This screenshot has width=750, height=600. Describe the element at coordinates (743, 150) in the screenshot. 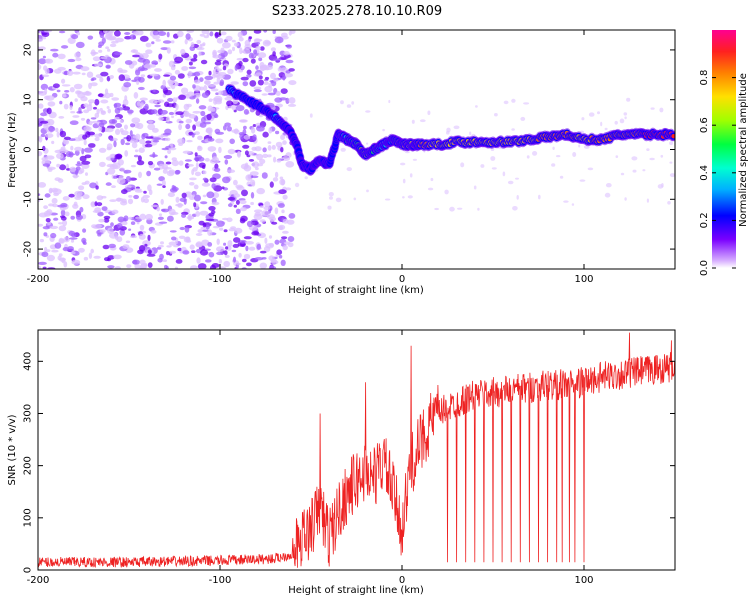

I see `colorbar-label: Normalized spectral amplitude` at that location.